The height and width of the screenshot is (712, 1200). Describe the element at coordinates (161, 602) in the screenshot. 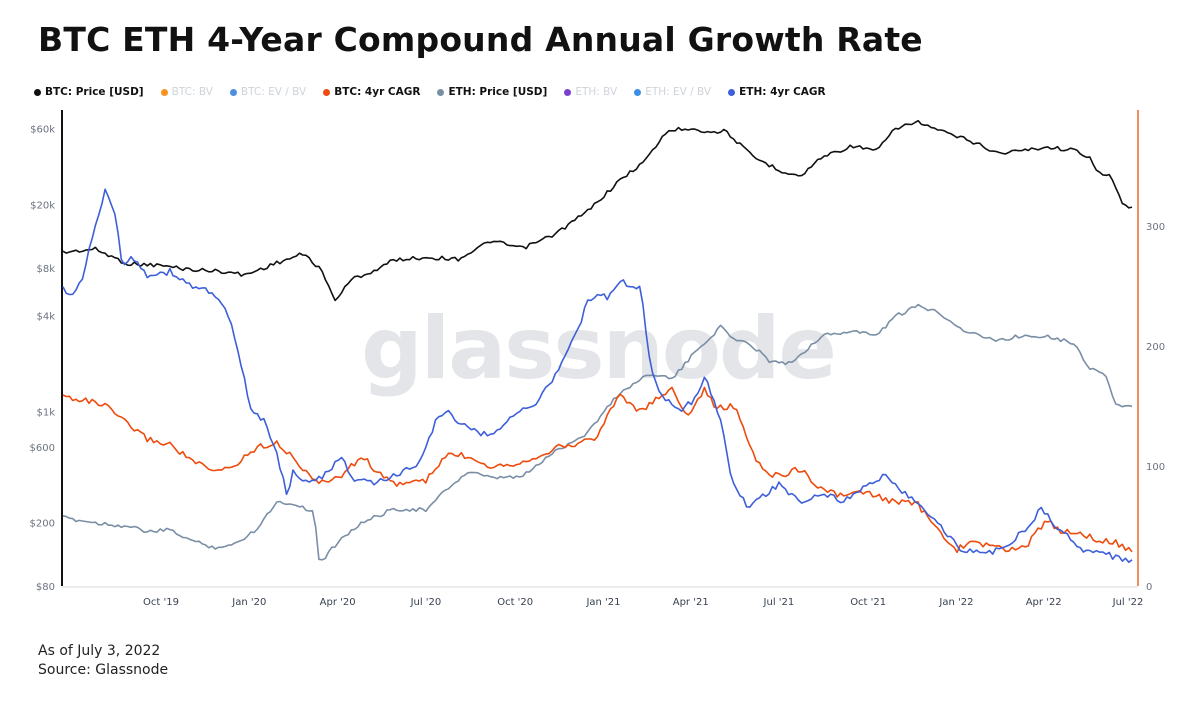

I see `x-tick-label: Oct '19` at that location.